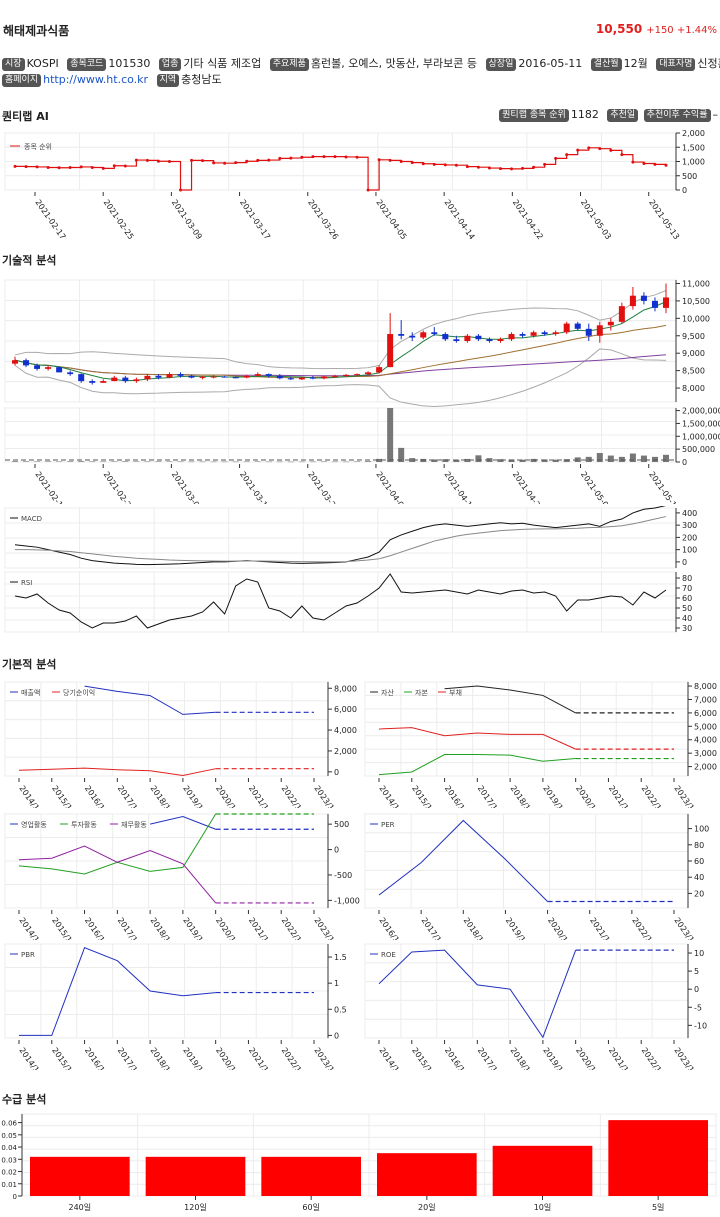 This screenshot has width=720, height=1217. Describe the element at coordinates (168, 80) in the screenshot. I see `region-tag: 지역` at that location.